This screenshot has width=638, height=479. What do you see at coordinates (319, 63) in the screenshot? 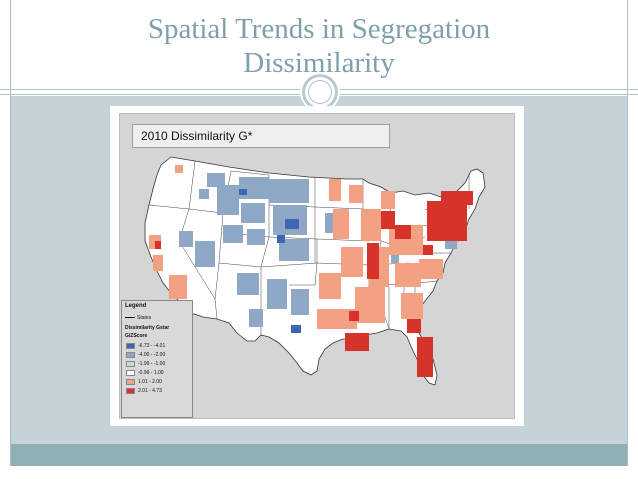
I see `slide-title-line-2: Dissimilarity` at bounding box center [319, 63].